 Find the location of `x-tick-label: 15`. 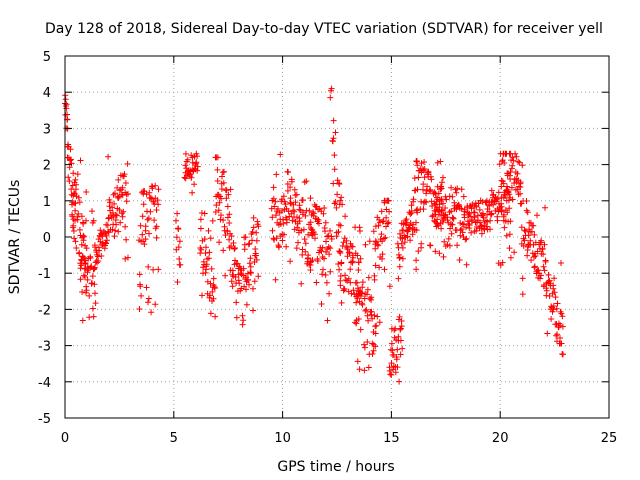

x-tick-label: 15 is located at coordinates (391, 438).